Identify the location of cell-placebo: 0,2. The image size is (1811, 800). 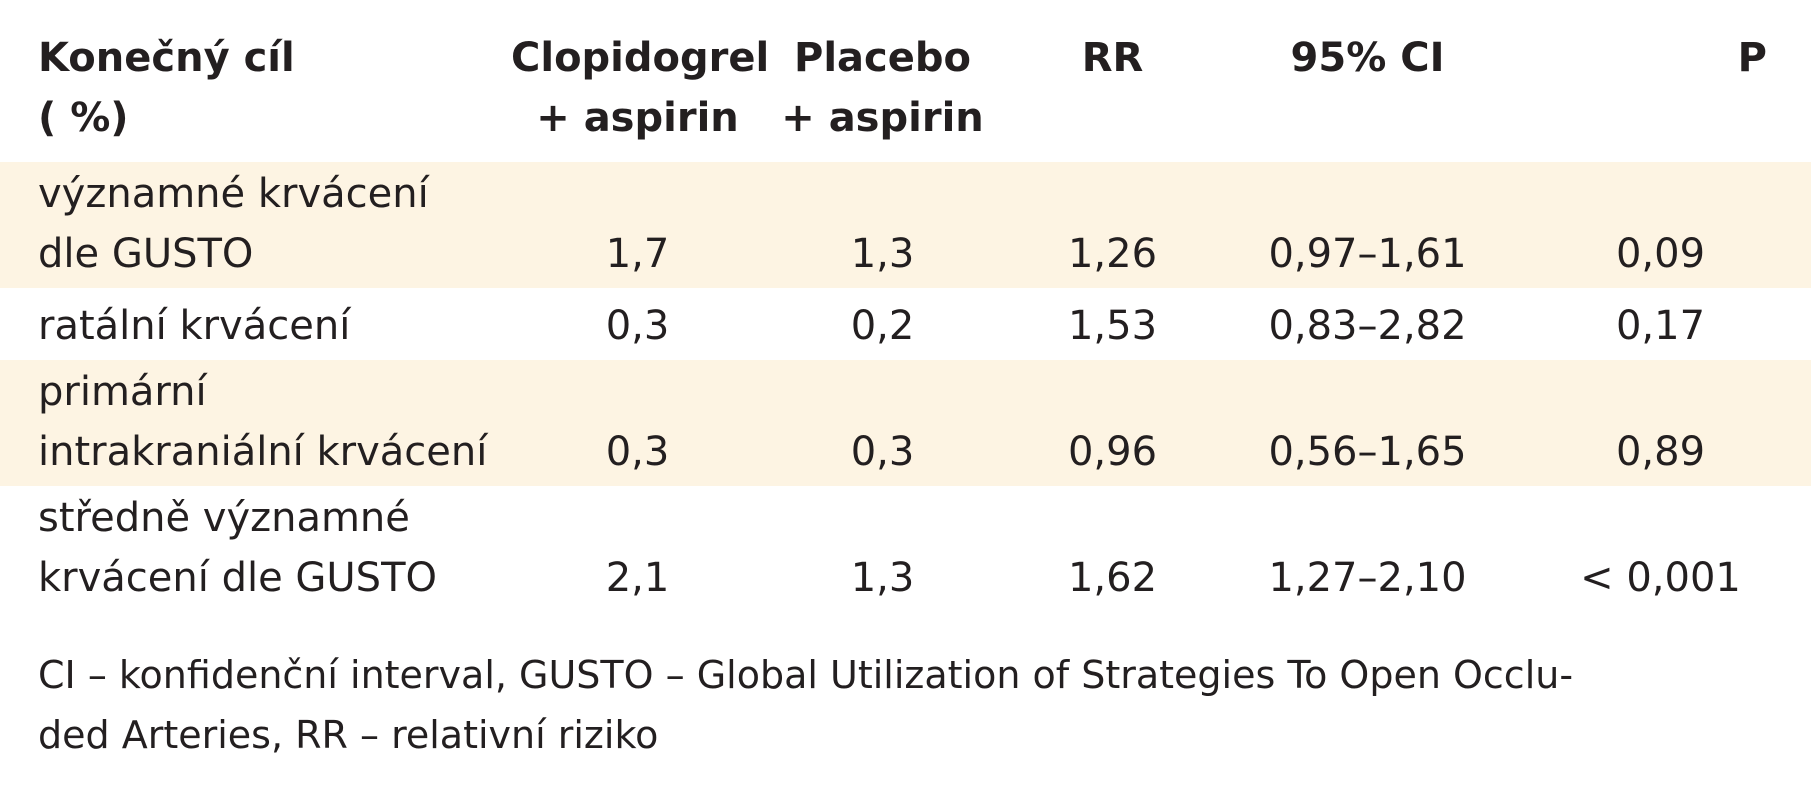
(882, 326).